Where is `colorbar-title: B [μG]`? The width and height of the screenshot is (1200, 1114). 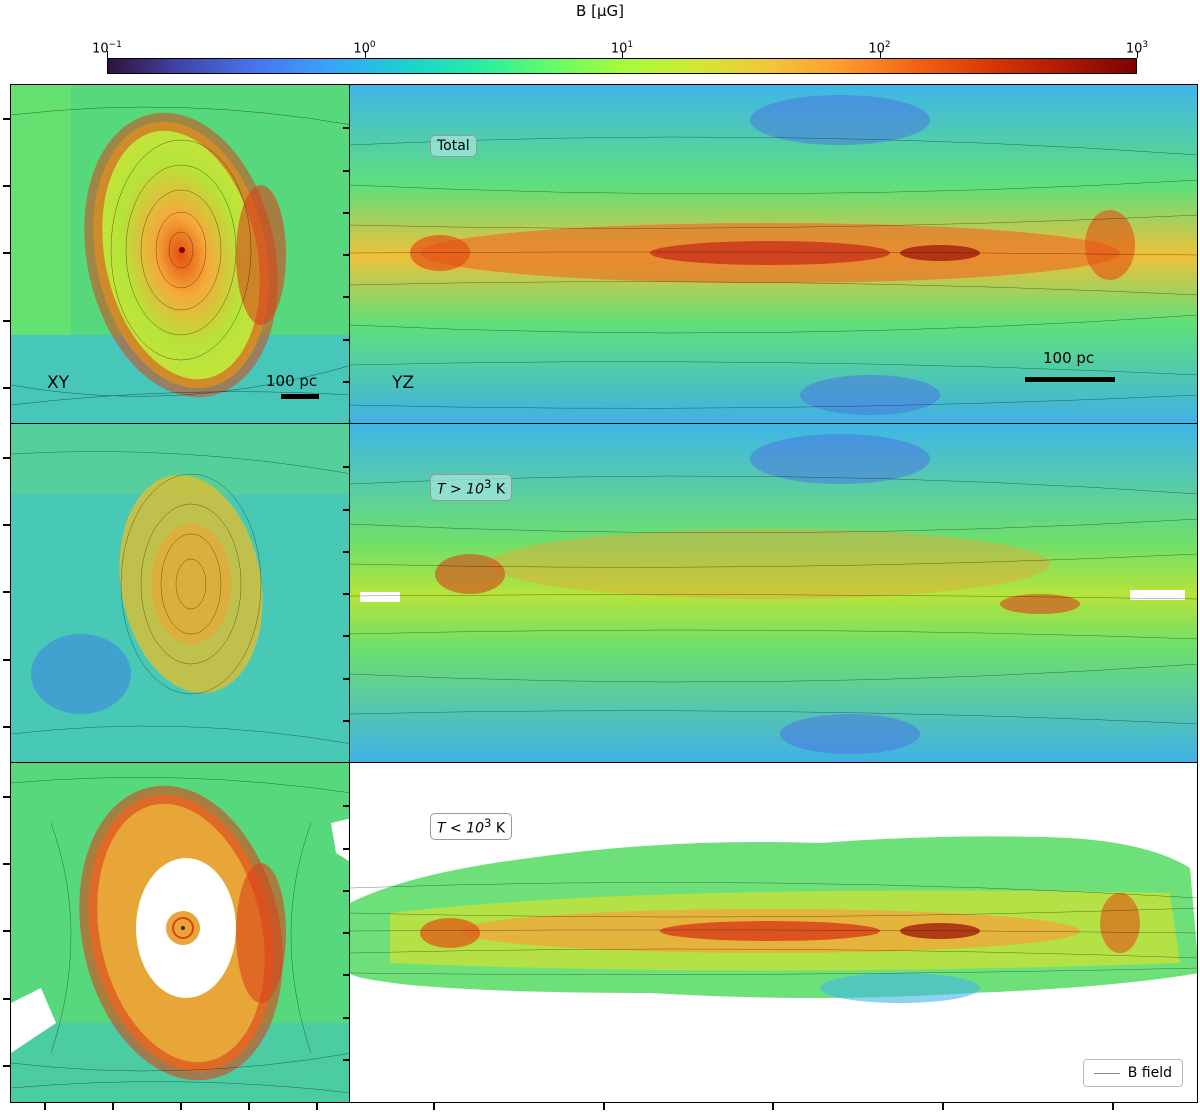 colorbar-title: B [μG] is located at coordinates (600, 11).